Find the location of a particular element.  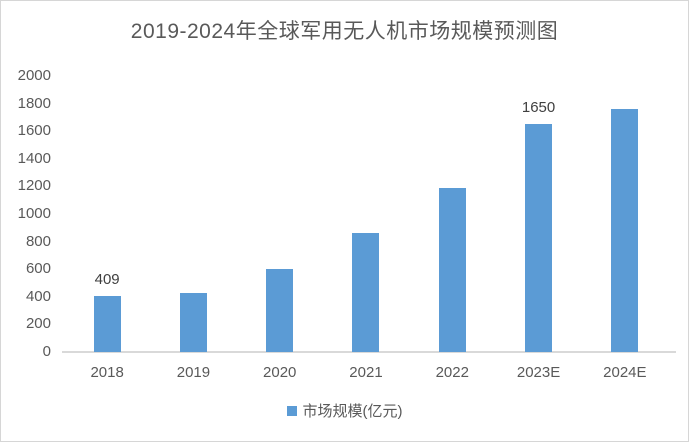

y-tick-label: 1800 is located at coordinates (34, 103).